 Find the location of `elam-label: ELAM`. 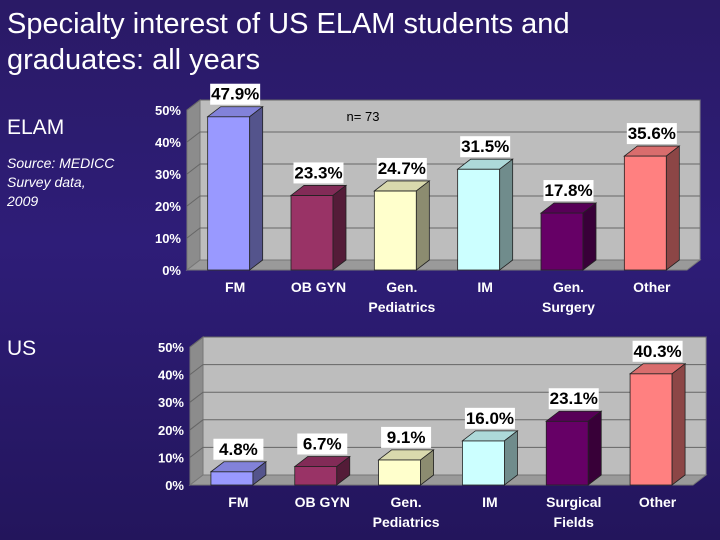

elam-label: ELAM is located at coordinates (36, 127).